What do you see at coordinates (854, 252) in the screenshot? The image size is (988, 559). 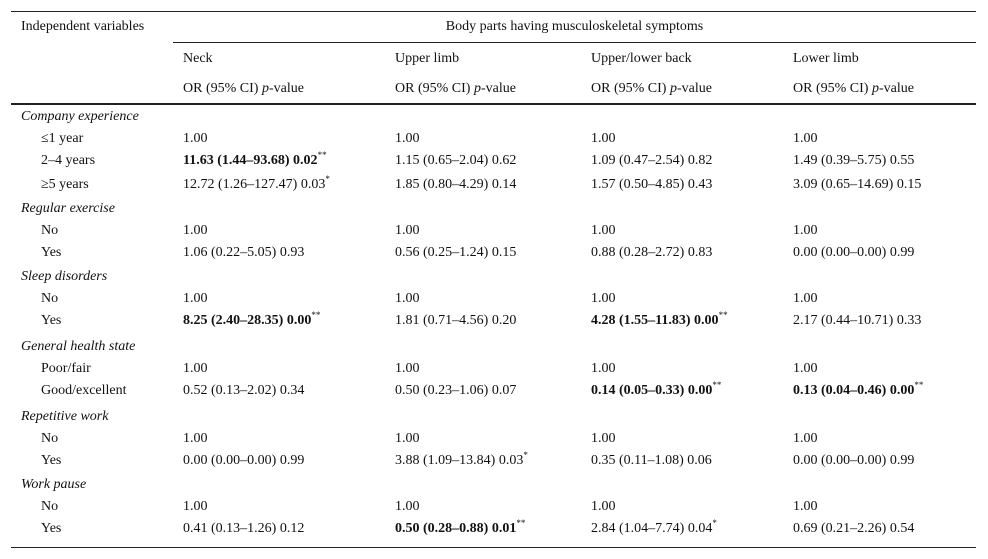 I see `cell-value: 0.00 (0.00–0.00) 0.99` at bounding box center [854, 252].